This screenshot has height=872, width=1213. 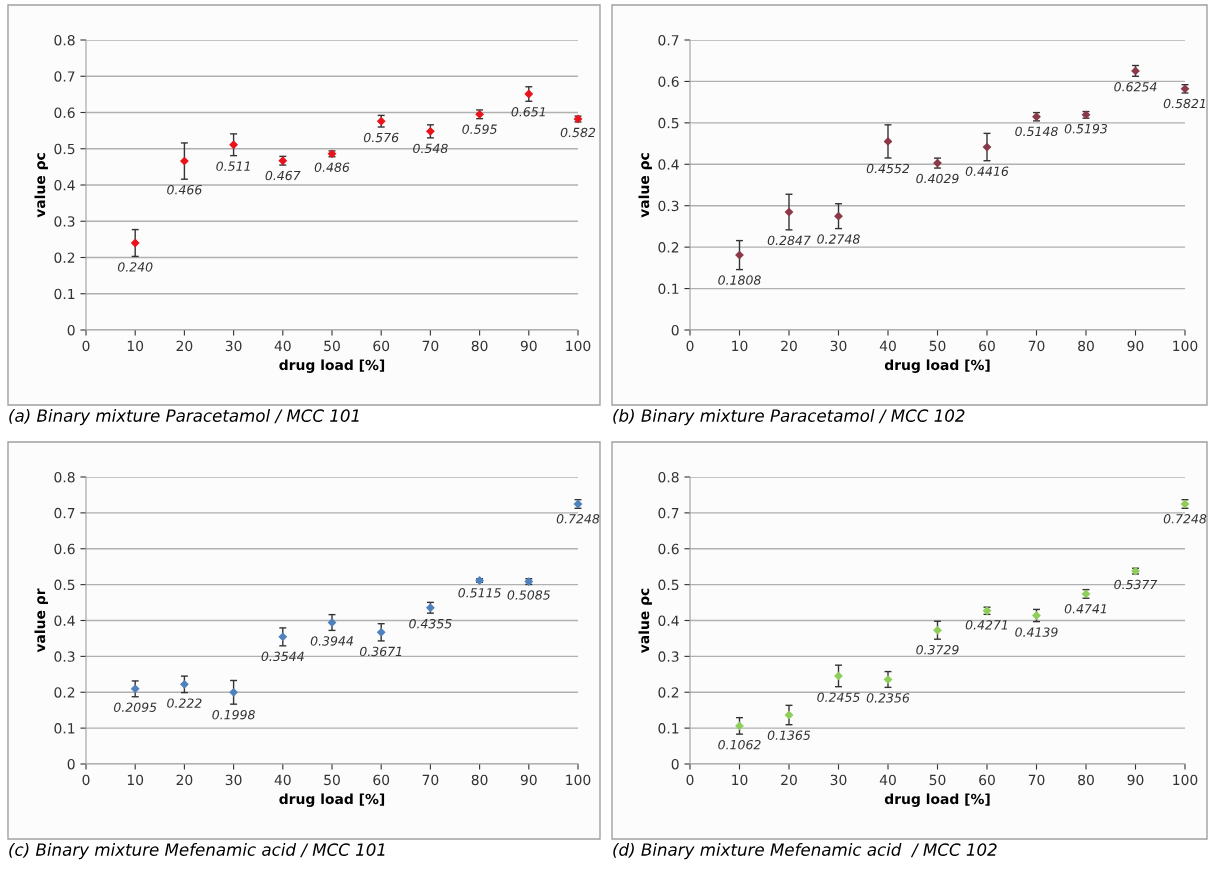 I want to click on data-label: 0.582, so click(x=578, y=132).